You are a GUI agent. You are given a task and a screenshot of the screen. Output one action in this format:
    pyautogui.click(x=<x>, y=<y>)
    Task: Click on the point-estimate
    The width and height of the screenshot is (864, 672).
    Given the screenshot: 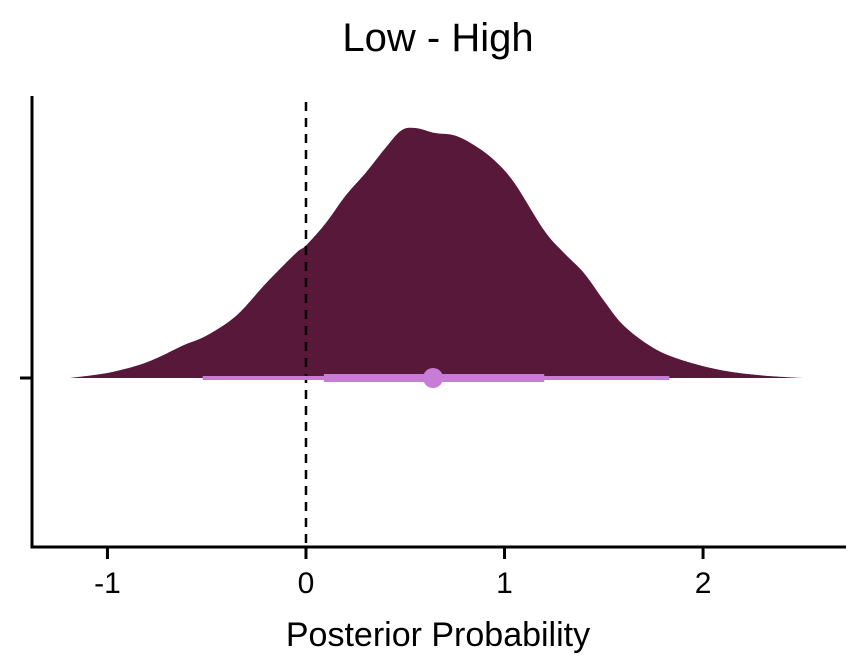 What is the action you would take?
    pyautogui.click(x=433, y=378)
    